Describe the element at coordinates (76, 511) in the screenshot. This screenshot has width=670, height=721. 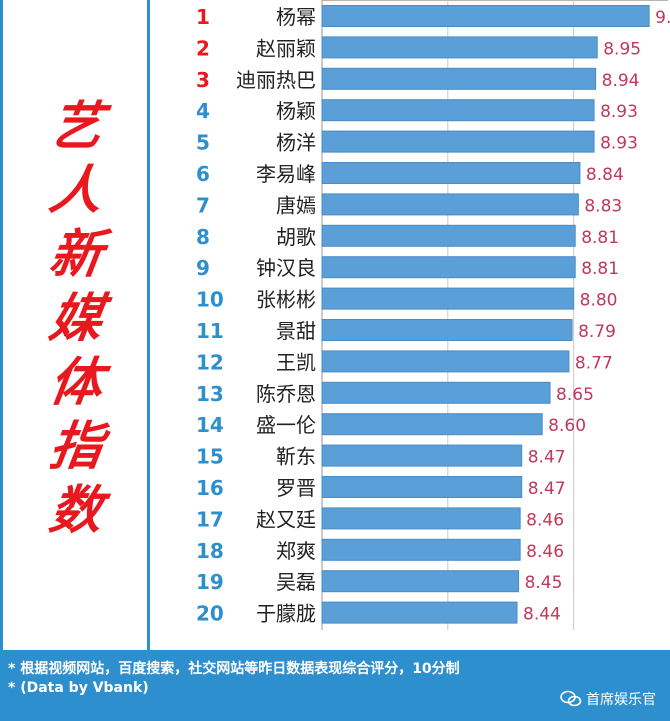
I see `side-title-char: 数` at that location.